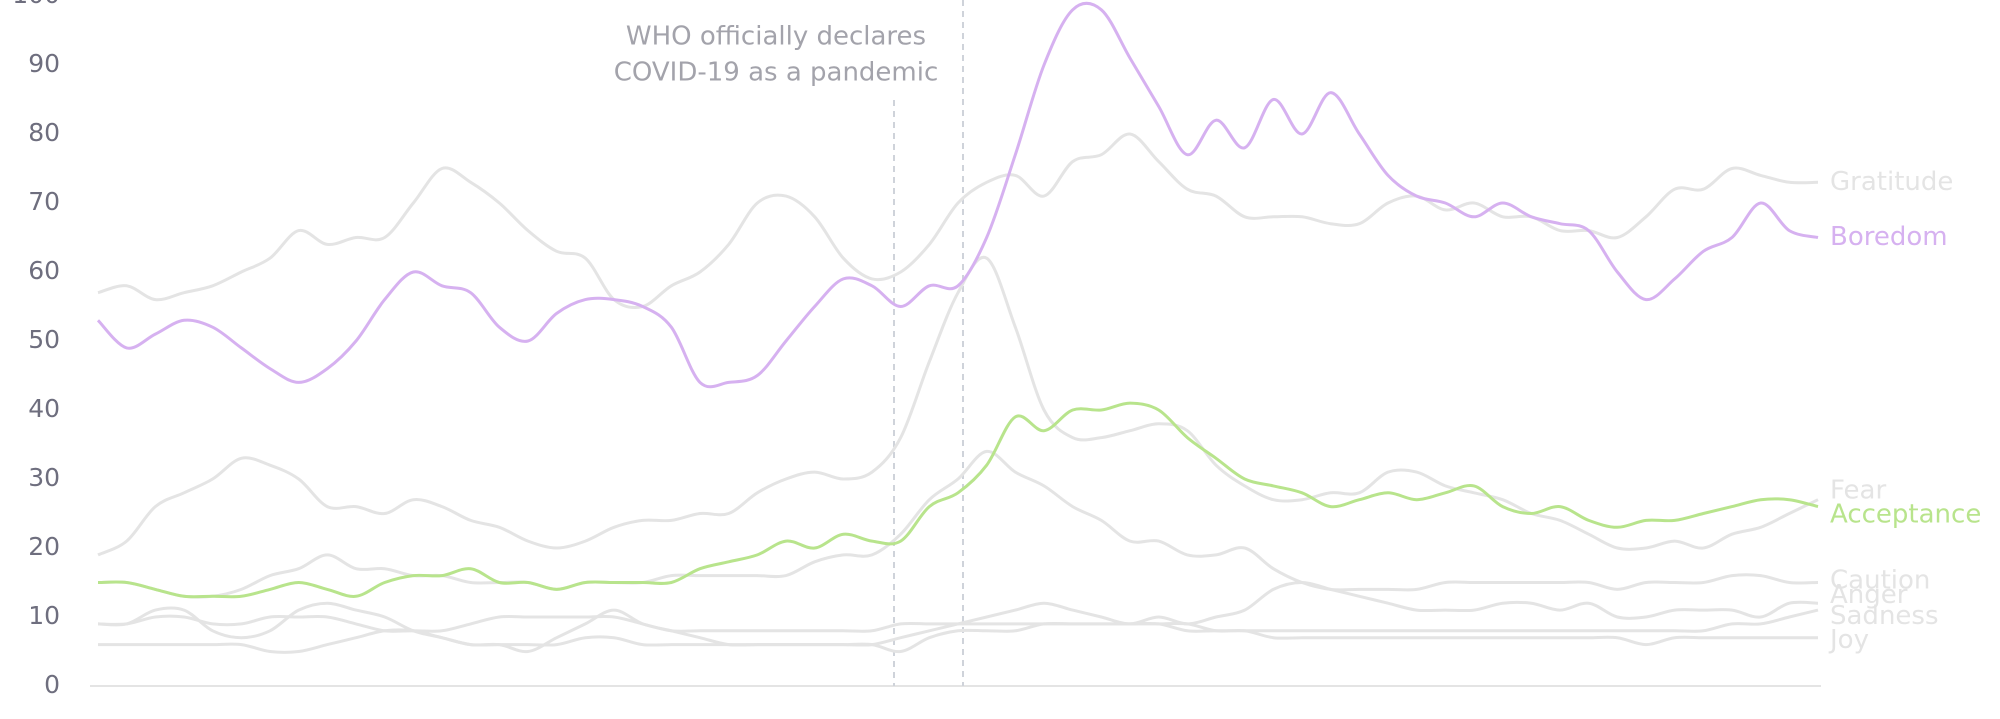  I want to click on series-label: Caution, so click(1880, 580).